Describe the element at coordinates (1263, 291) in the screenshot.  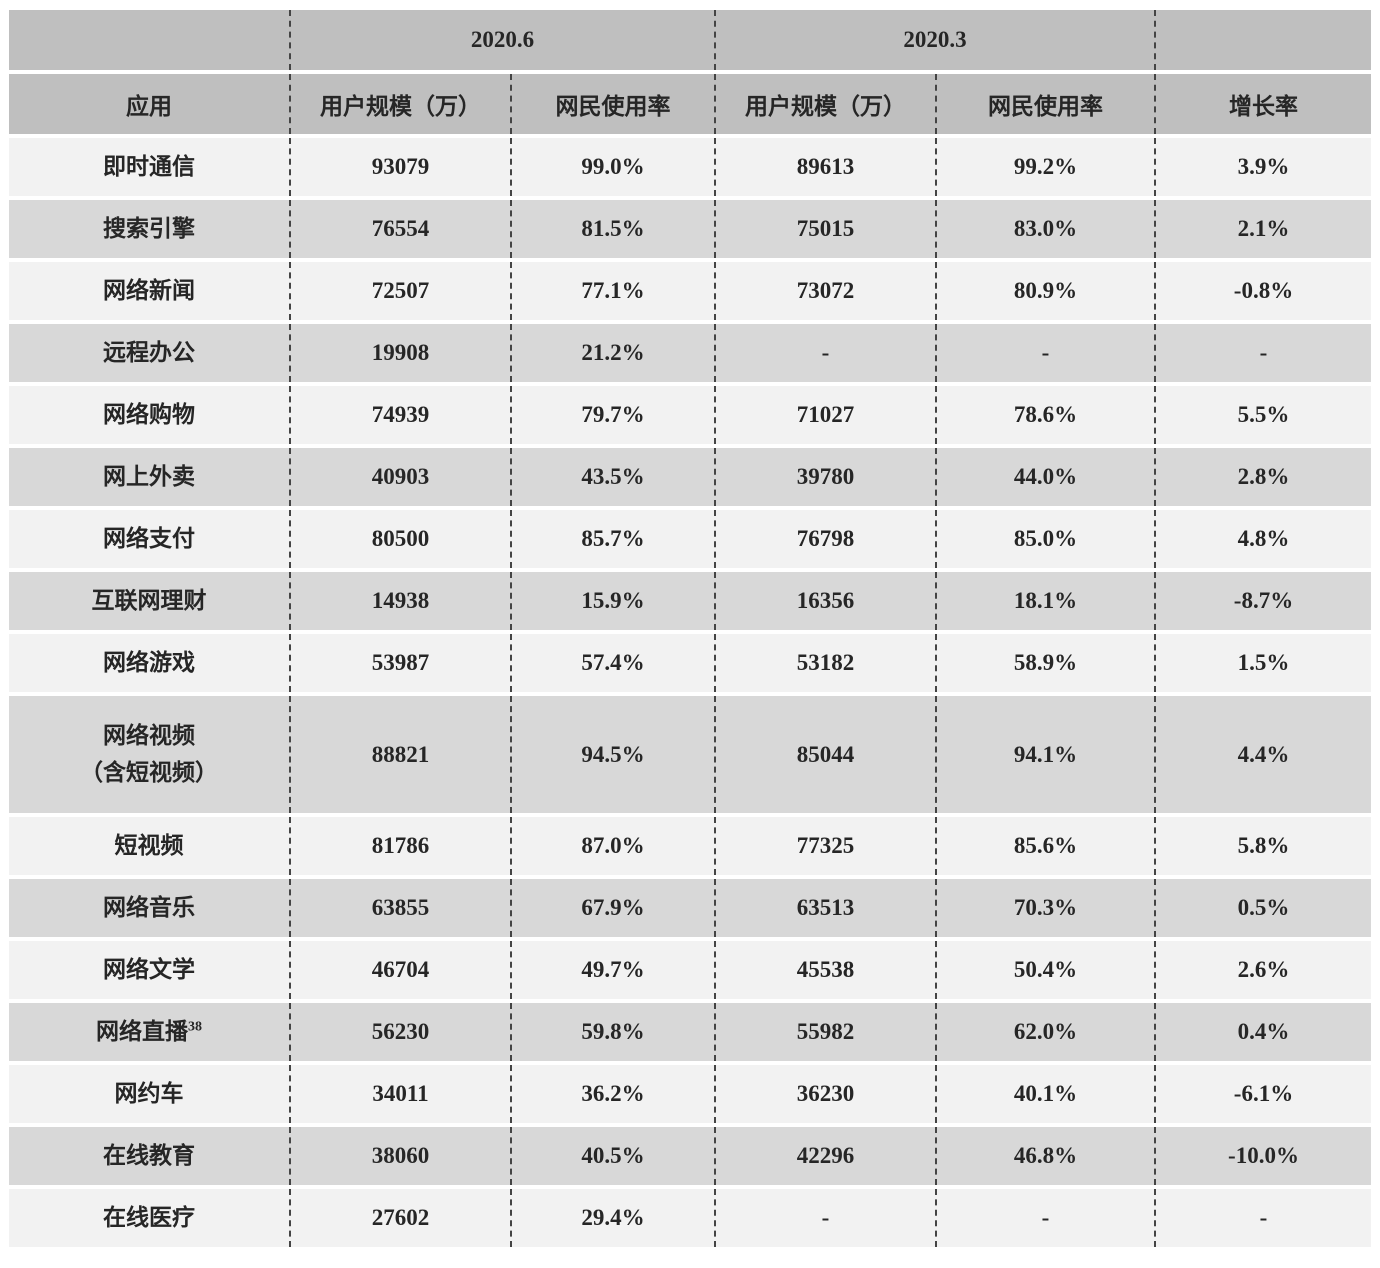
I see `growth-rate-cell: -0.8%` at that location.